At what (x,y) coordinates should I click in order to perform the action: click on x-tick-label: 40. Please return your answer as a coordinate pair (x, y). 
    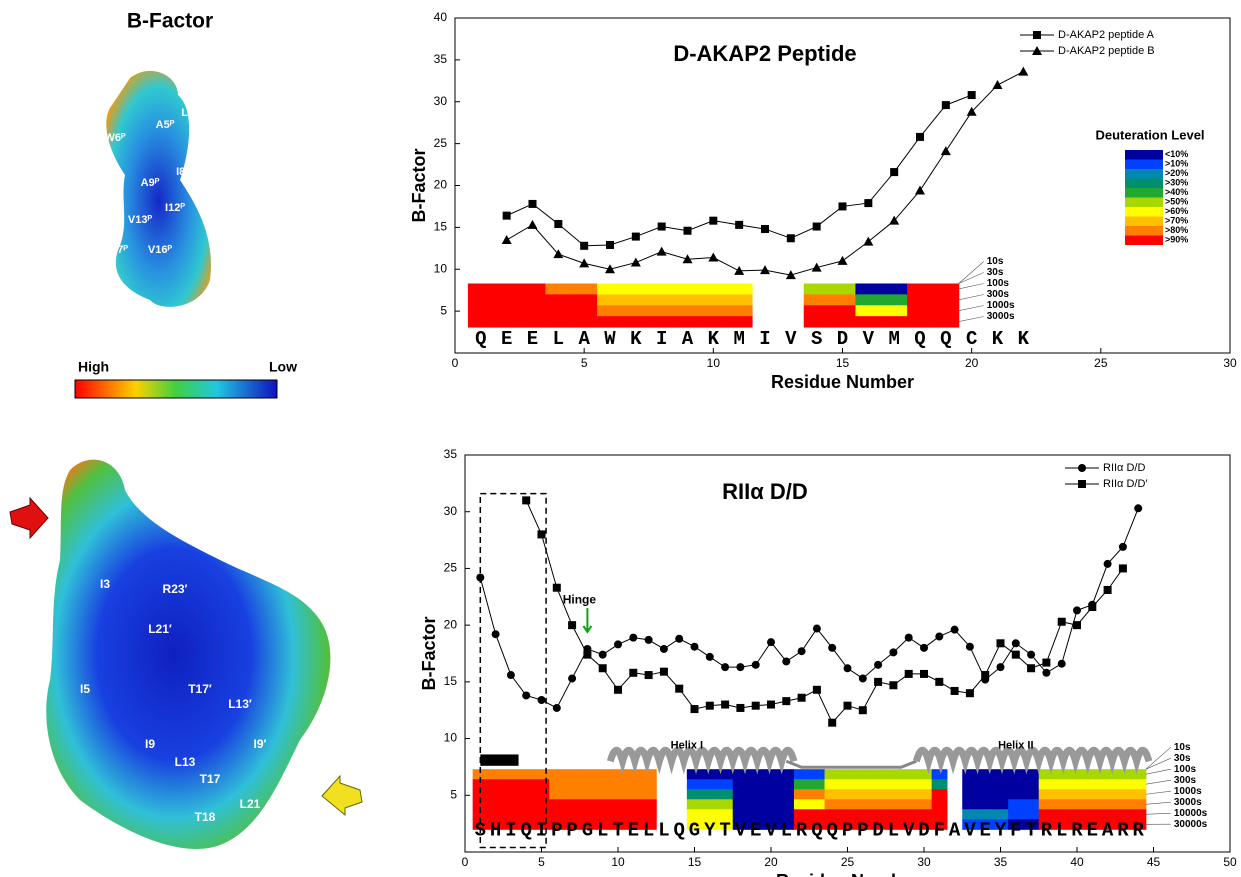
    Looking at the image, I should click on (1077, 862).